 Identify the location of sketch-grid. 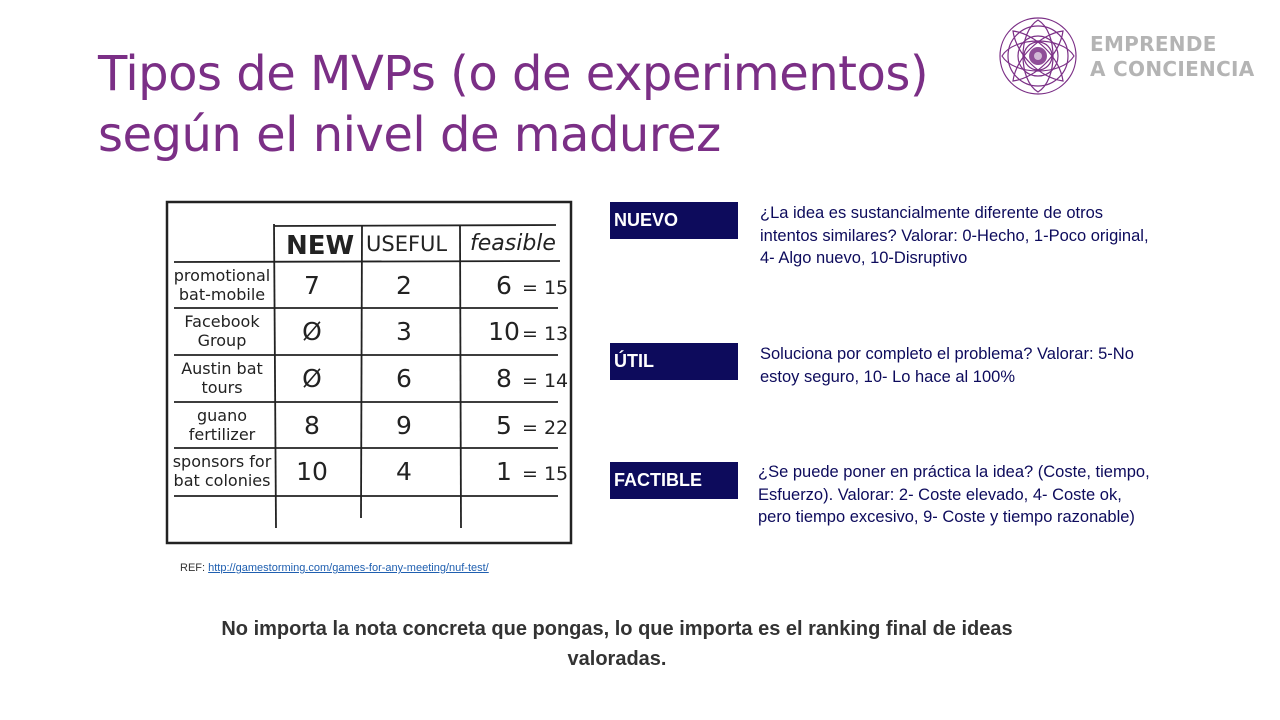
(367, 376).